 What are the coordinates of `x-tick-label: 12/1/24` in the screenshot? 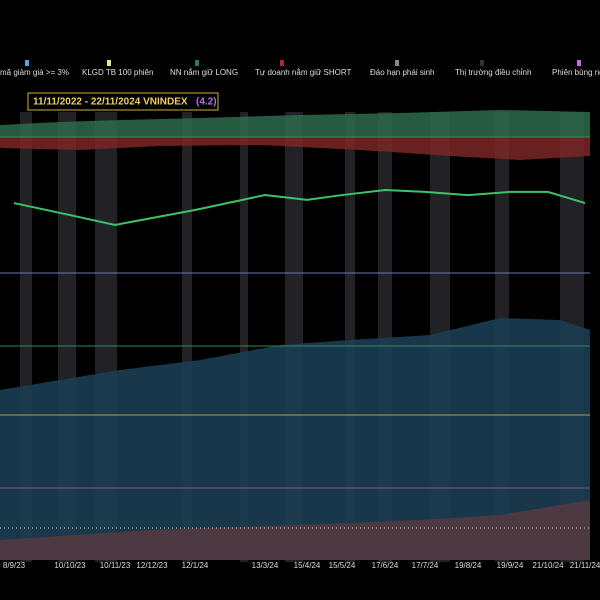 It's located at (195, 565).